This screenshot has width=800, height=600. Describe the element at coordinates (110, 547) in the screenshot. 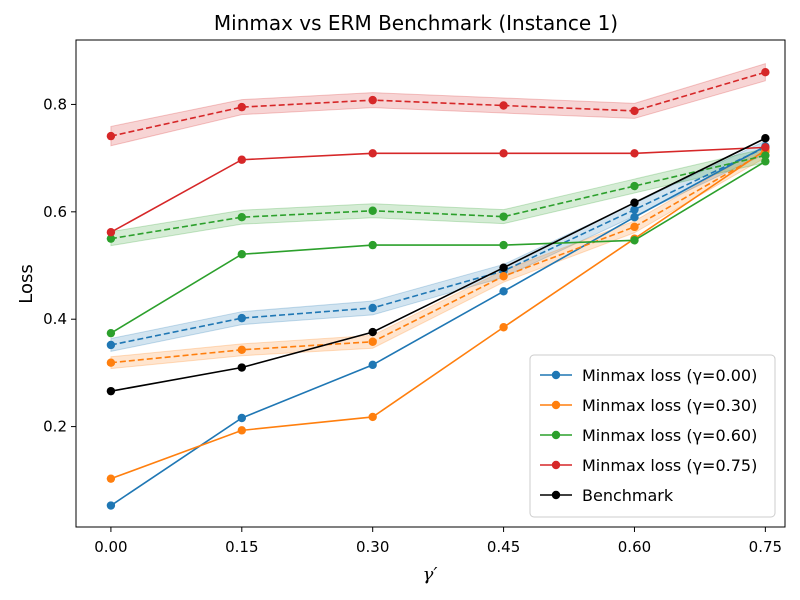

I see `x-tick-label-0: 0.00` at that location.